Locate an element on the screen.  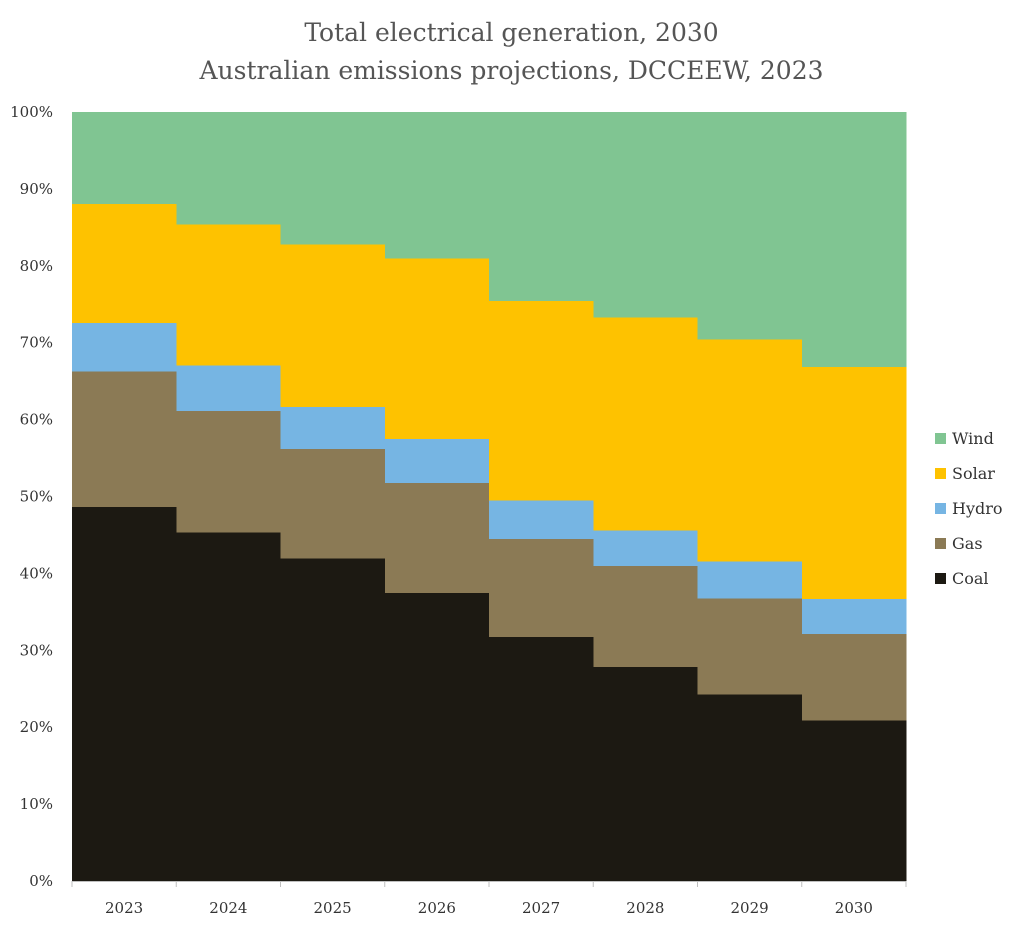
area-segment-wind-2025 is located at coordinates (333, 178).